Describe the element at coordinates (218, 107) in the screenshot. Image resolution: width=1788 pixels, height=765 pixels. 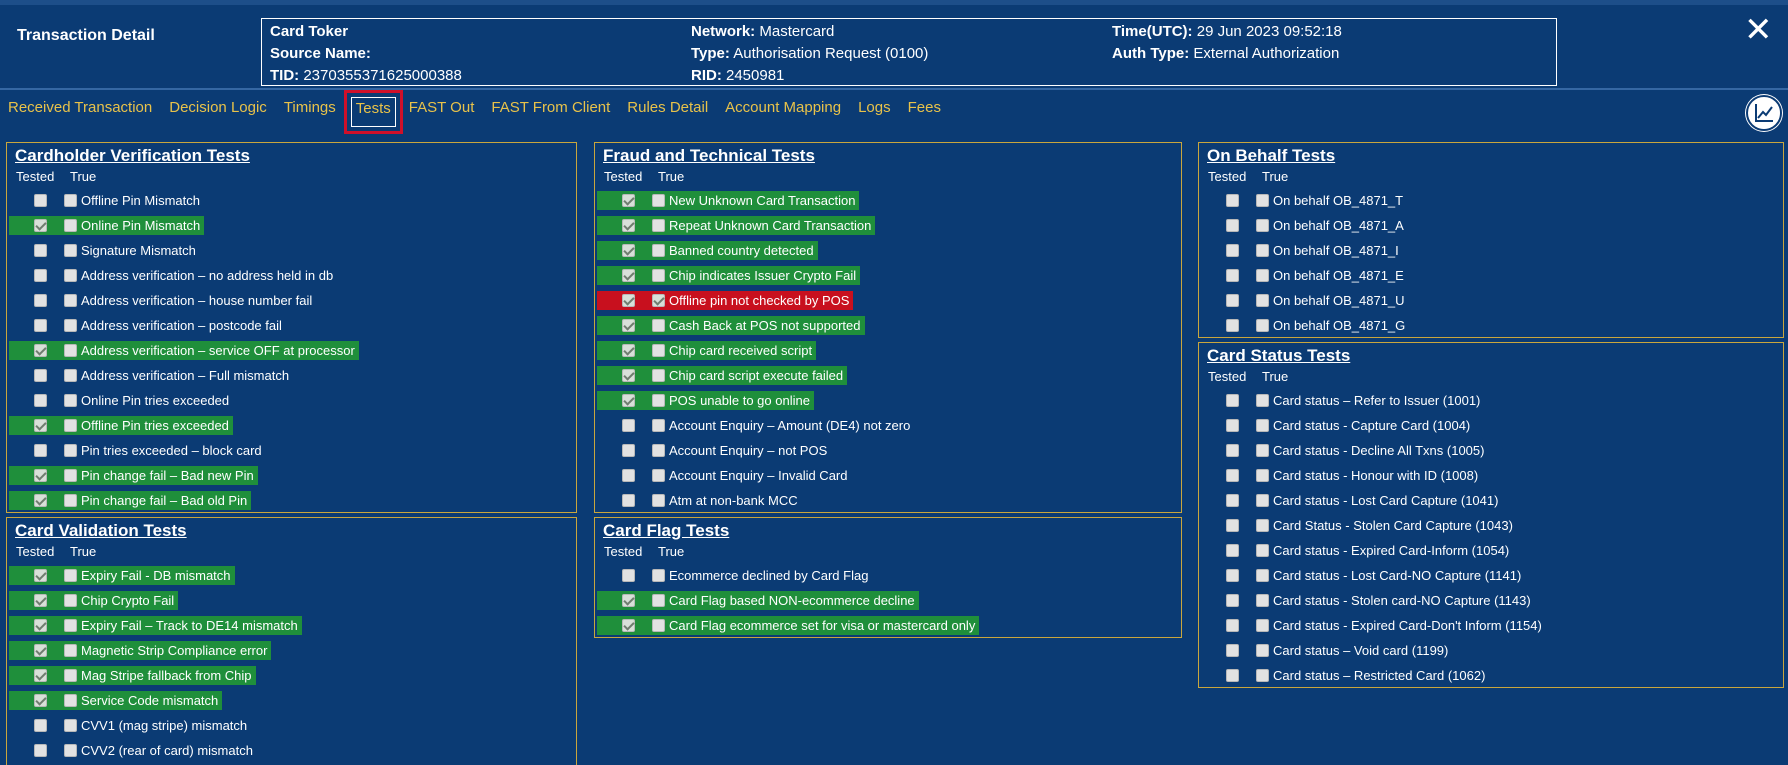
I see `tab-decision-logic: Decision Logic` at that location.